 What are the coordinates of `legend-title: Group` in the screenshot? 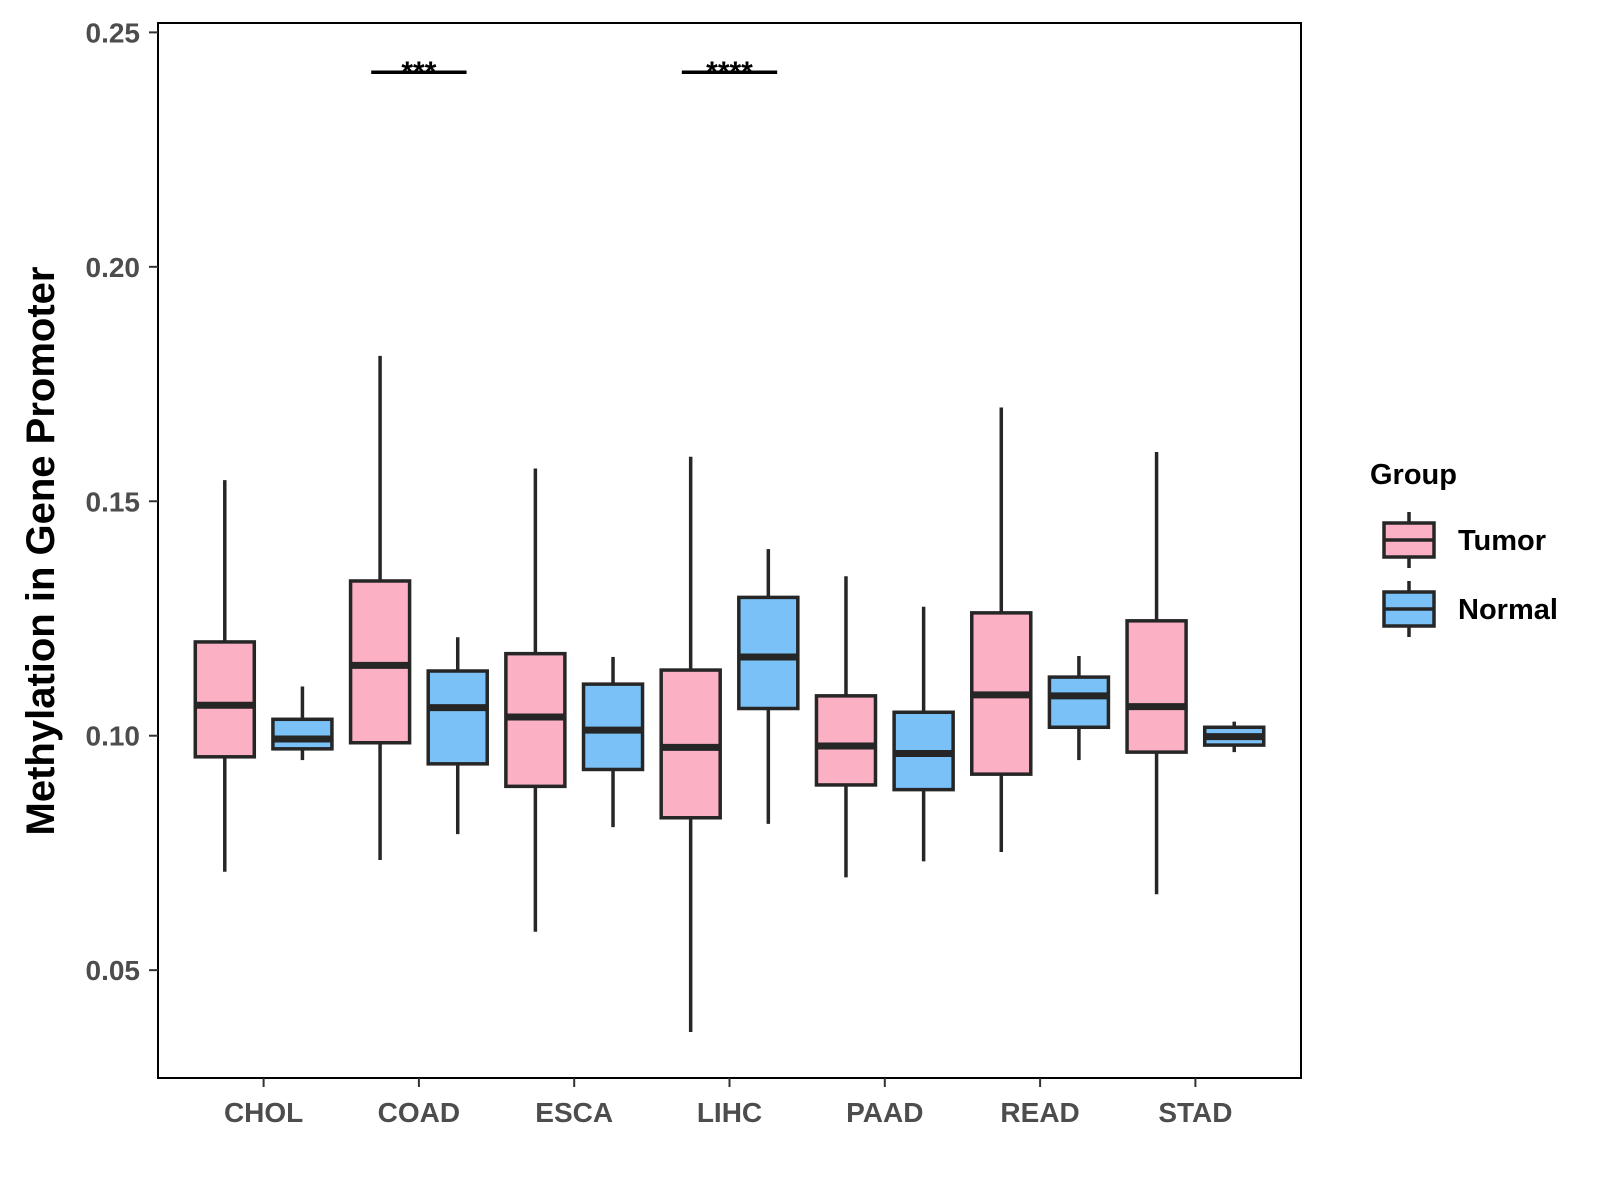 It's located at (1413, 475).